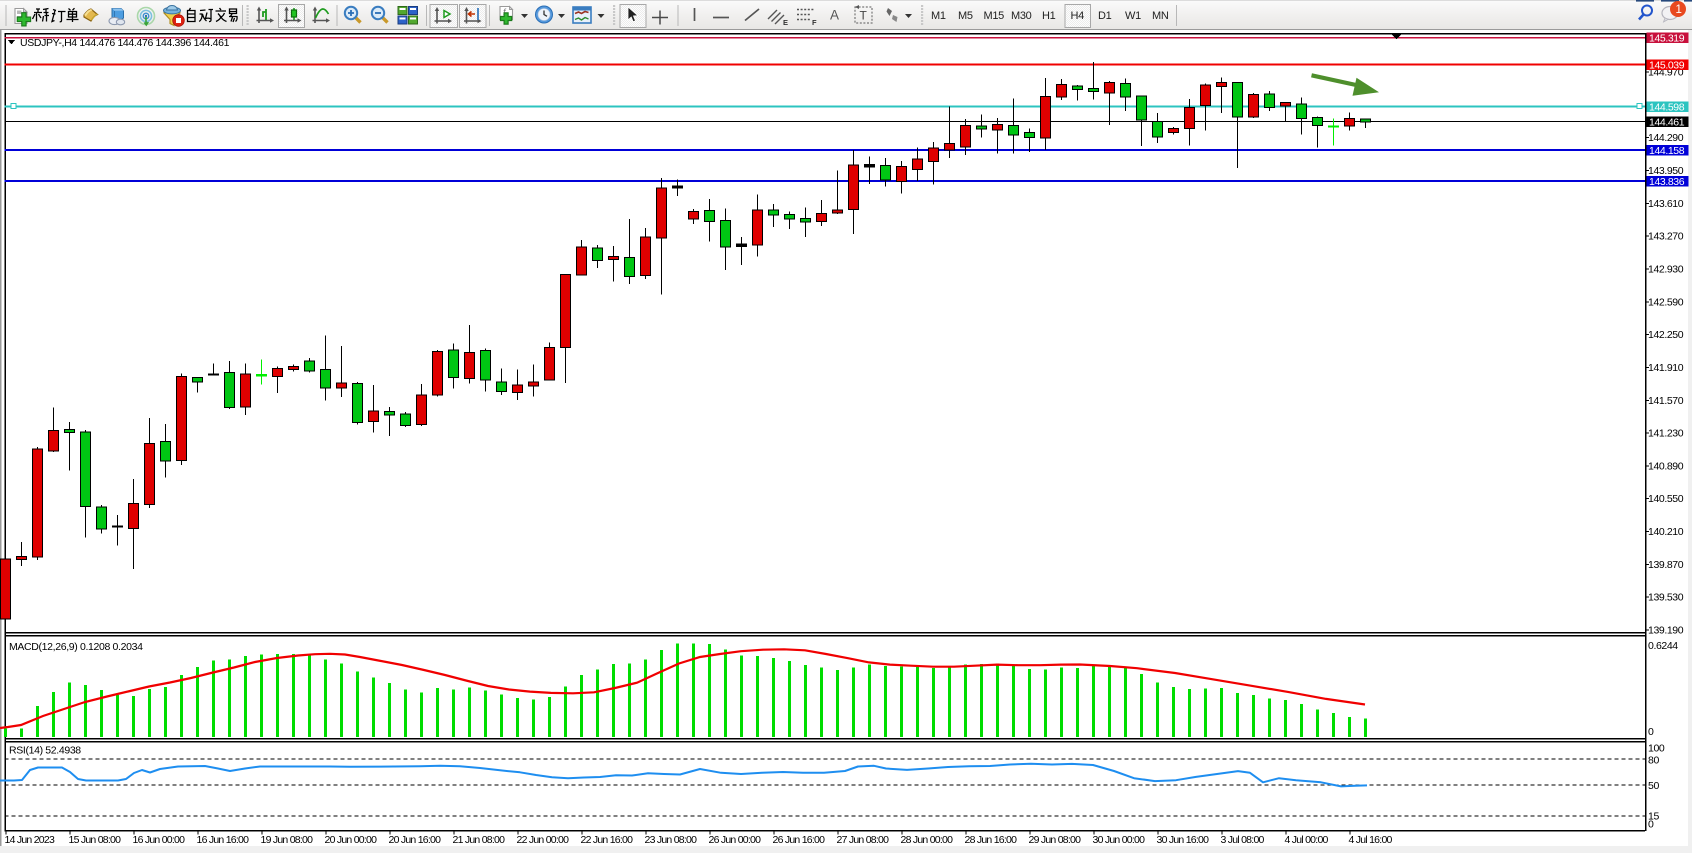  What do you see at coordinates (1666, 532) in the screenshot?
I see `svg-text: 140.210` at bounding box center [1666, 532].